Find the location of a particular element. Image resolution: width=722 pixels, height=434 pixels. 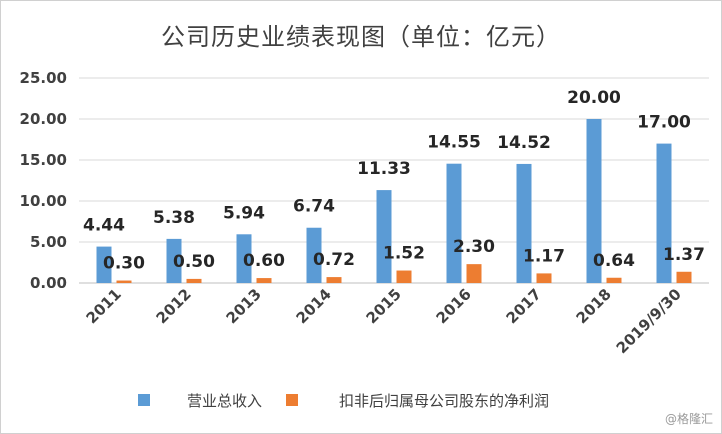

revenue-data-label: 11.33 is located at coordinates (384, 169).